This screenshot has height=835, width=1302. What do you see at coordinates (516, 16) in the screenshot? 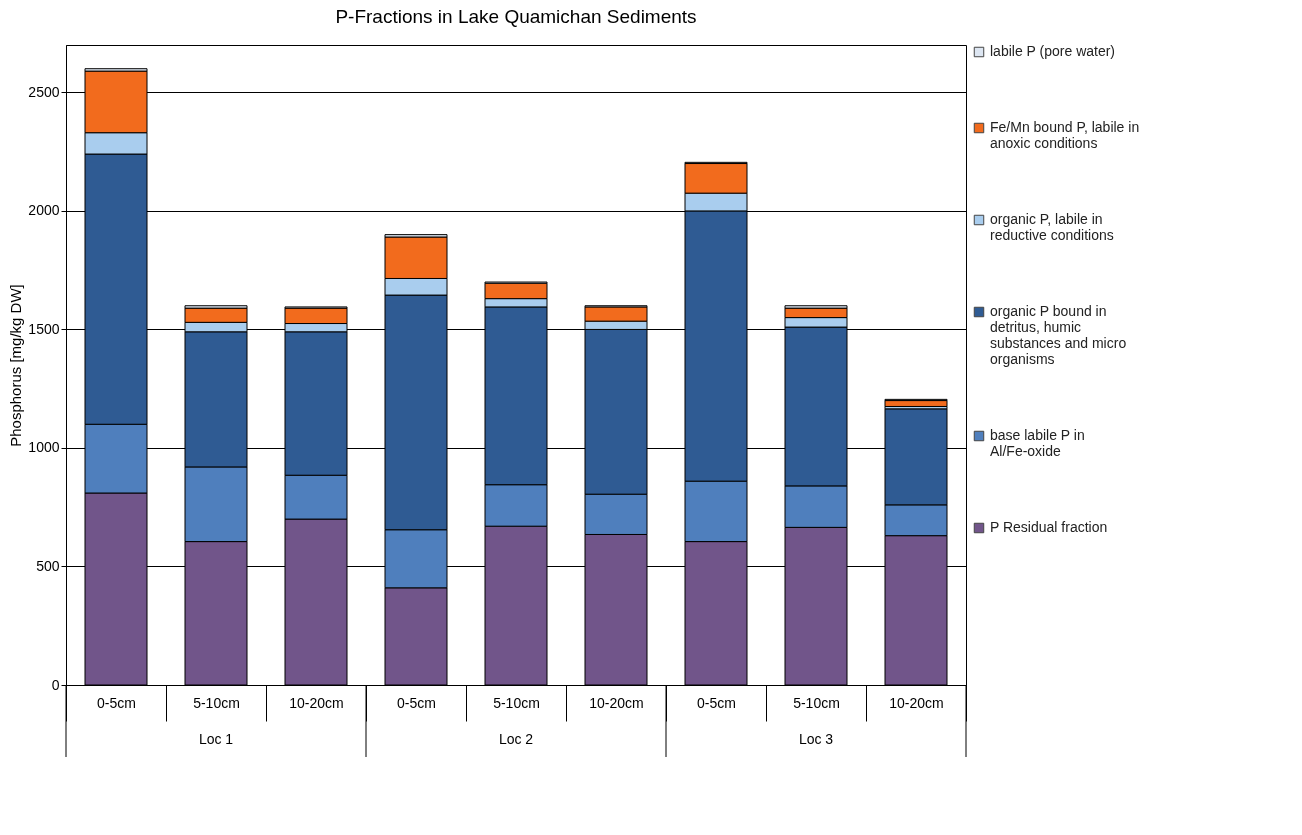
I see `chart-title: P-Fractions in Lake Quamichan Sediments` at bounding box center [516, 16].